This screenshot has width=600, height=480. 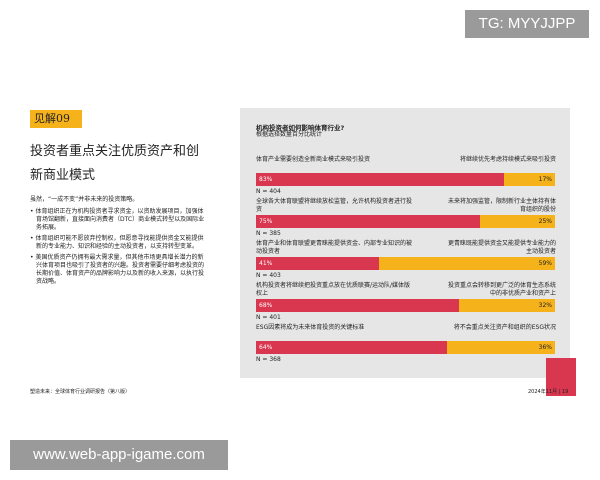 What do you see at coordinates (56, 119) in the screenshot?
I see `insight-tag: 见解09` at bounding box center [56, 119].